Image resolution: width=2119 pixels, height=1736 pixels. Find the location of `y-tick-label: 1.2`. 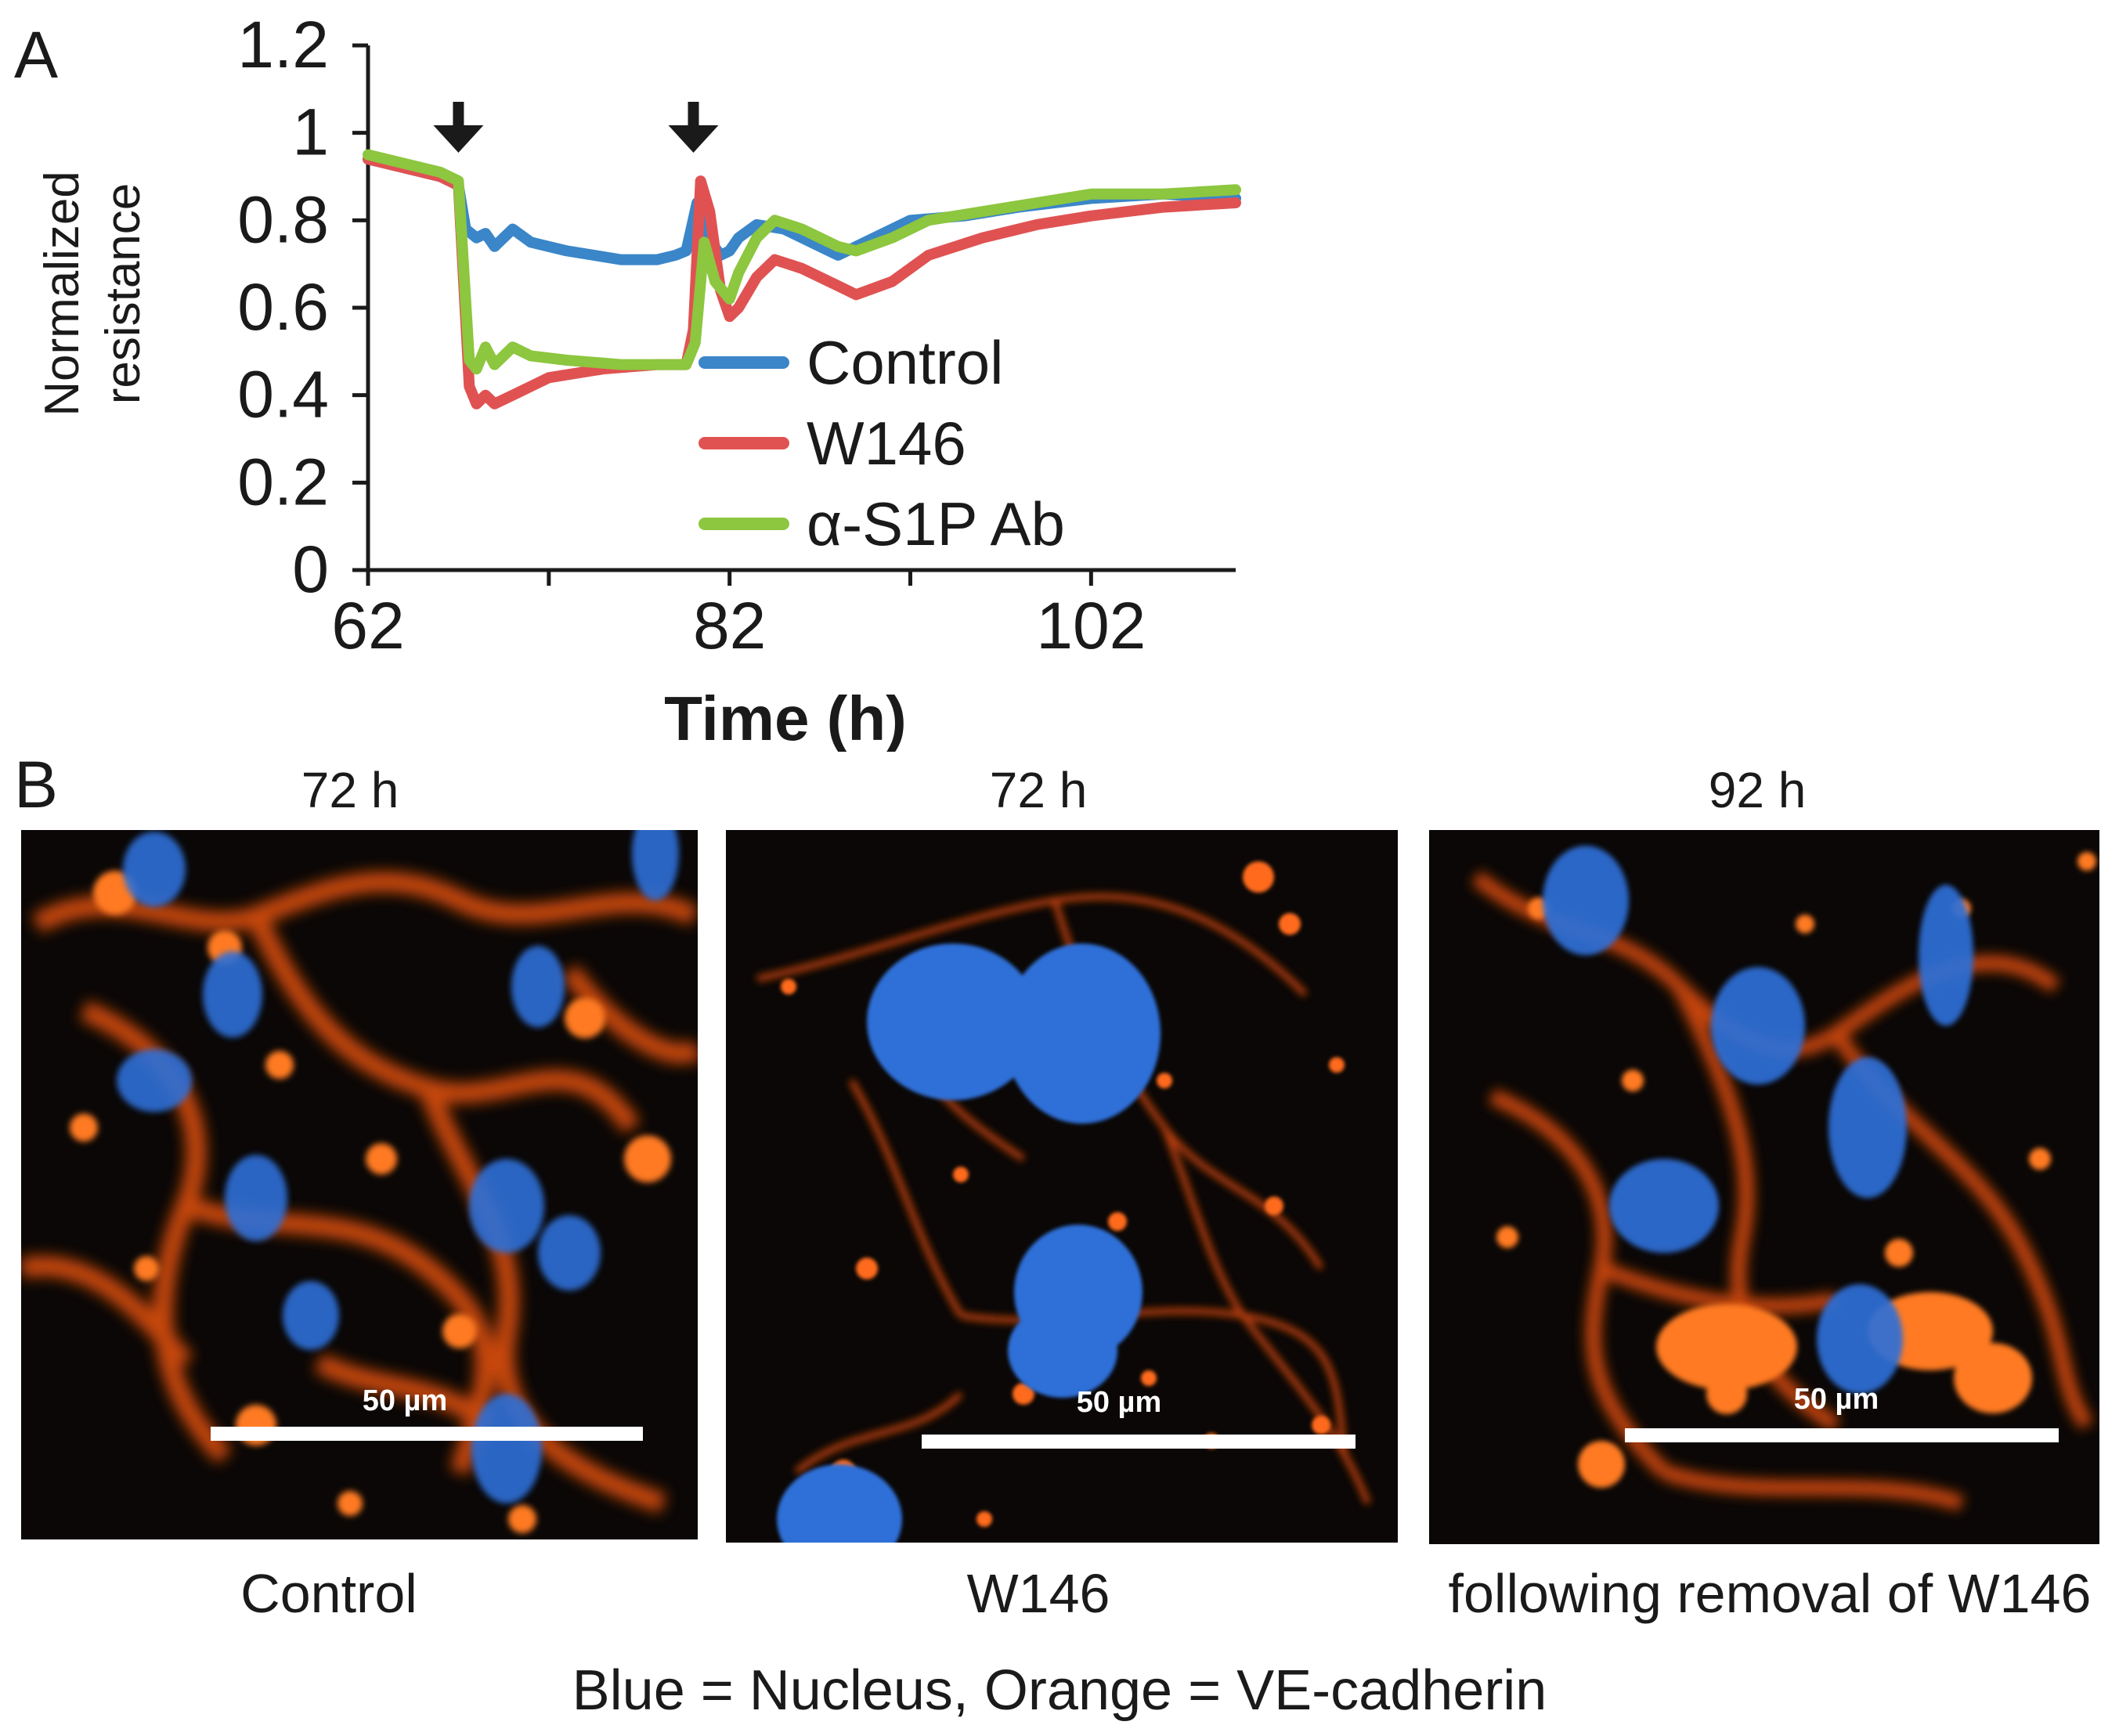

y-tick-label: 1.2 is located at coordinates (283, 44).